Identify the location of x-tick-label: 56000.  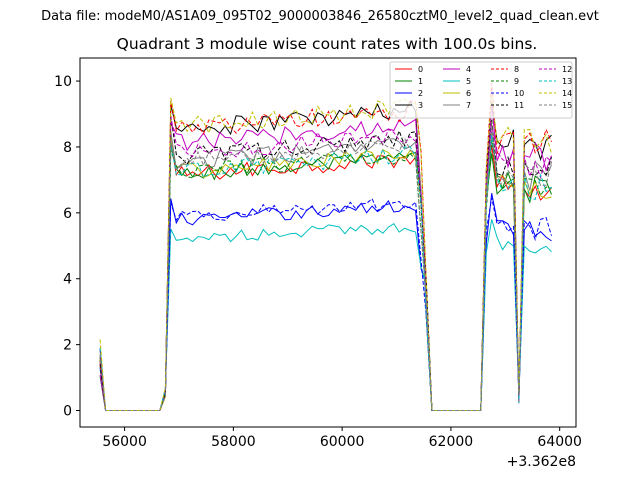
(124, 442).